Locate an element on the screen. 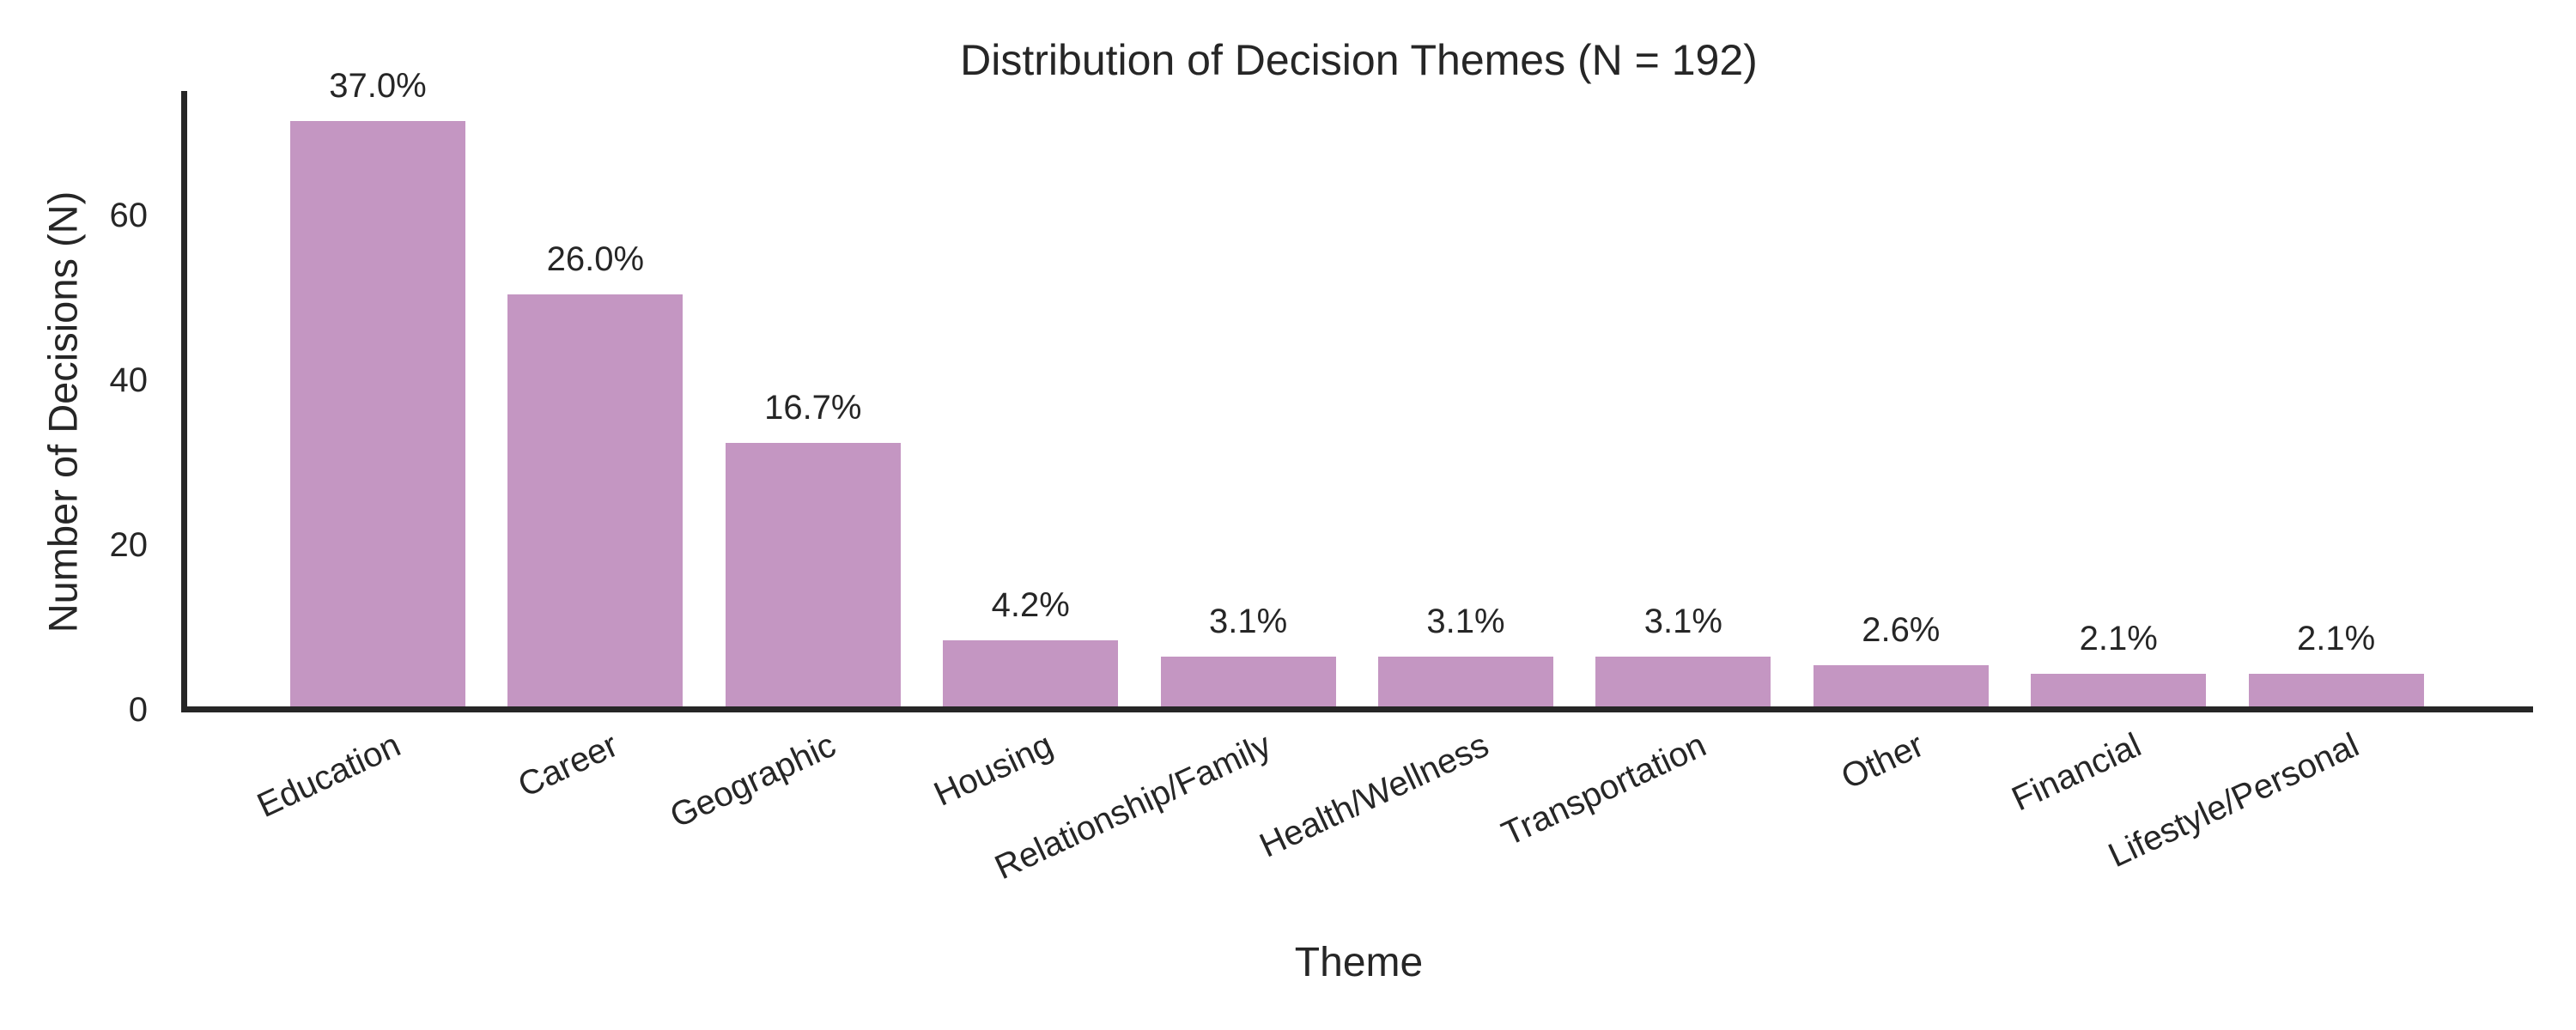 The width and height of the screenshot is (2576, 1030). x-tick-label: Other is located at coordinates (1882, 761).